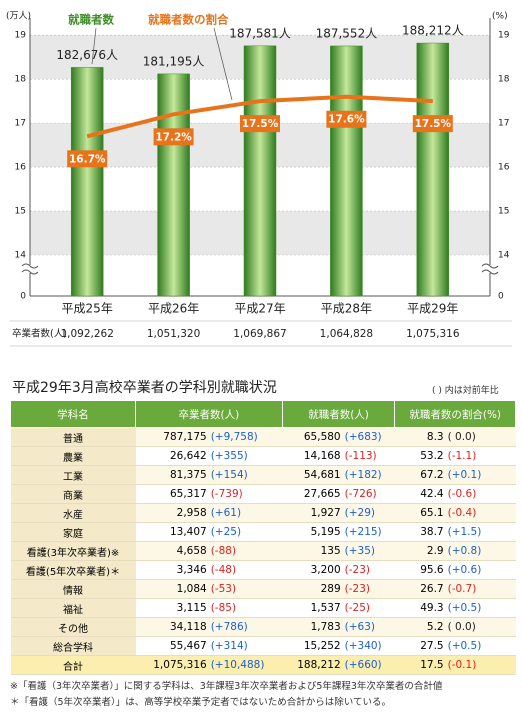 Image resolution: width=522 pixels, height=712 pixels. I want to click on table-row: 商業 65,317 (-739) 27,665 (-726) 42.4 (-0.6), so click(263, 494).